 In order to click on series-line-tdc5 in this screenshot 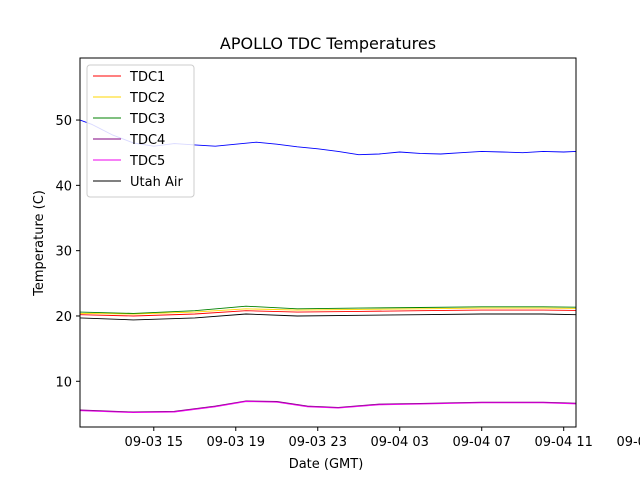, I will do `click(328, 407)`.